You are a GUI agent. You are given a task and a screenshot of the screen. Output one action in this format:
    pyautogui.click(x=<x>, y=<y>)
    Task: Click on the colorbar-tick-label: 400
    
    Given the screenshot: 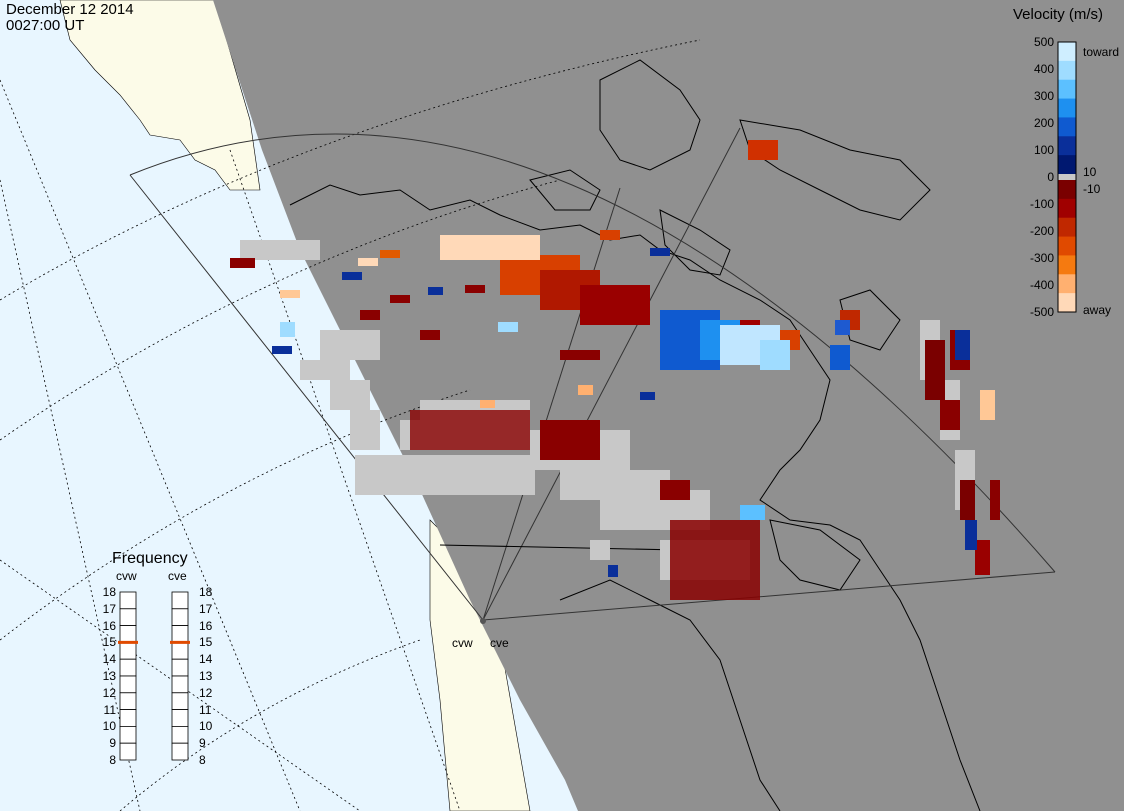 What is the action you would take?
    pyautogui.click(x=1043, y=69)
    